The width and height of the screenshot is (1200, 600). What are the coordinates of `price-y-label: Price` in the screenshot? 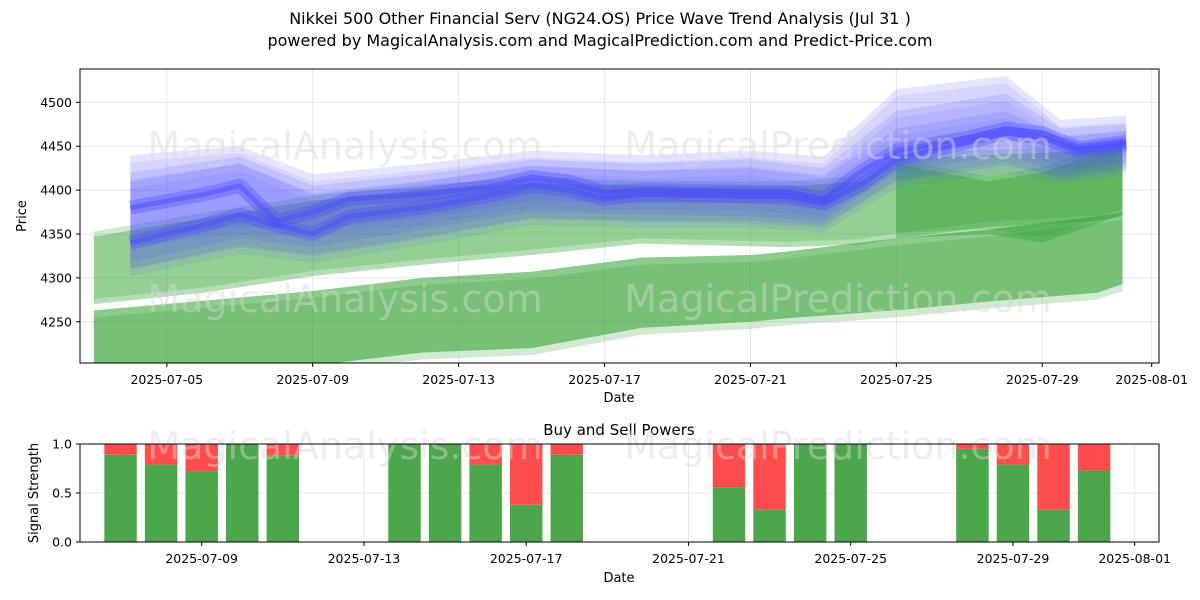 It's located at (22, 216).